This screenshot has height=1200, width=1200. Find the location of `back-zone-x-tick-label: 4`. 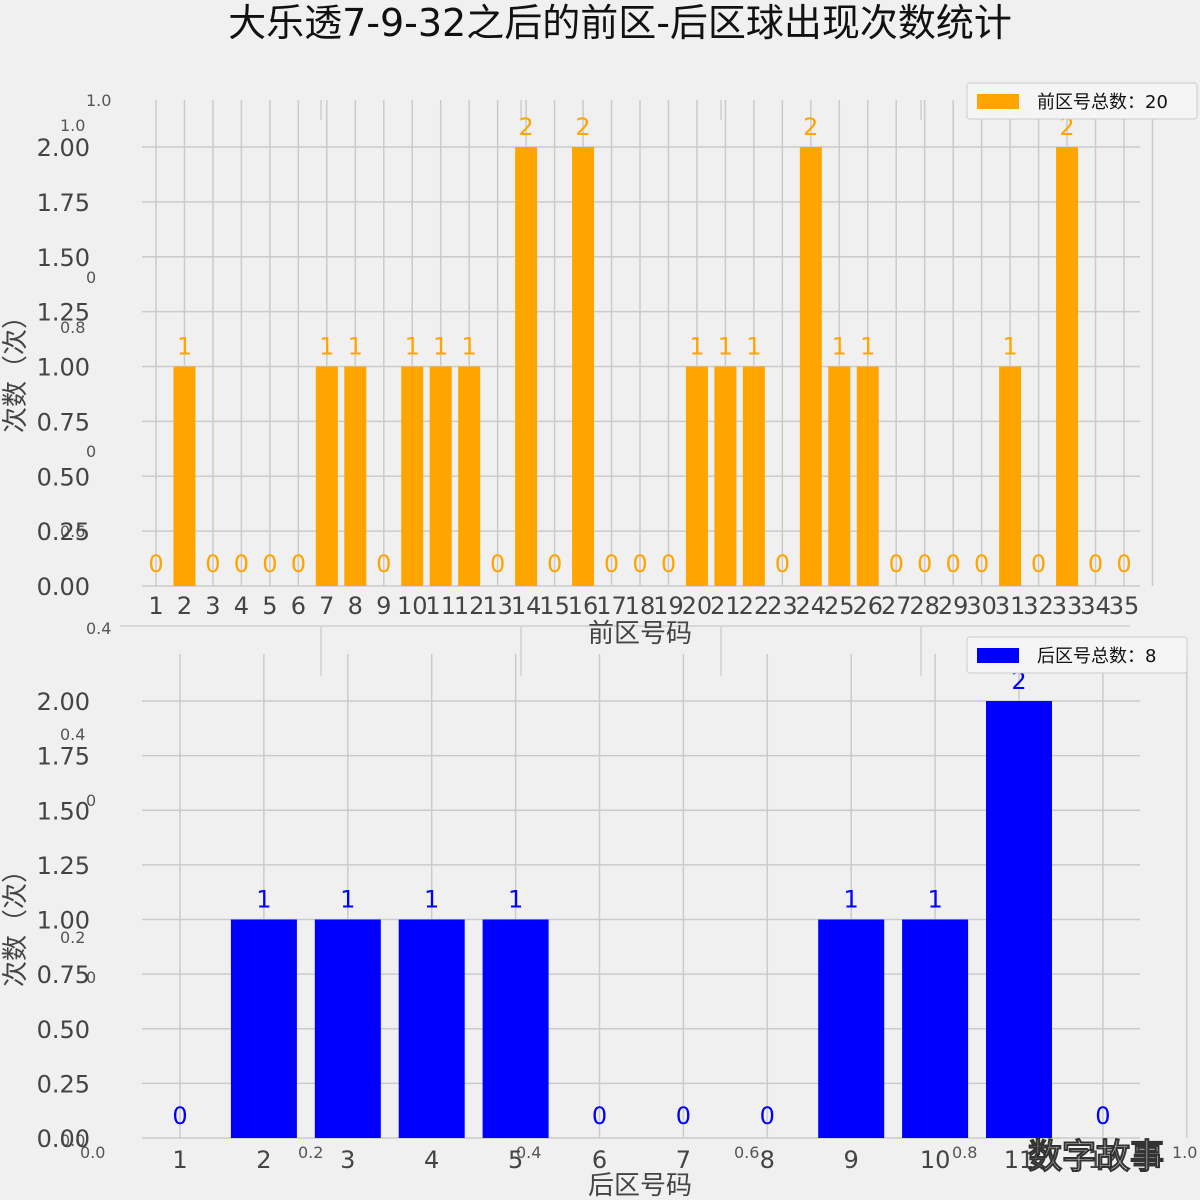

back-zone-x-tick-label: 4 is located at coordinates (431, 1160).